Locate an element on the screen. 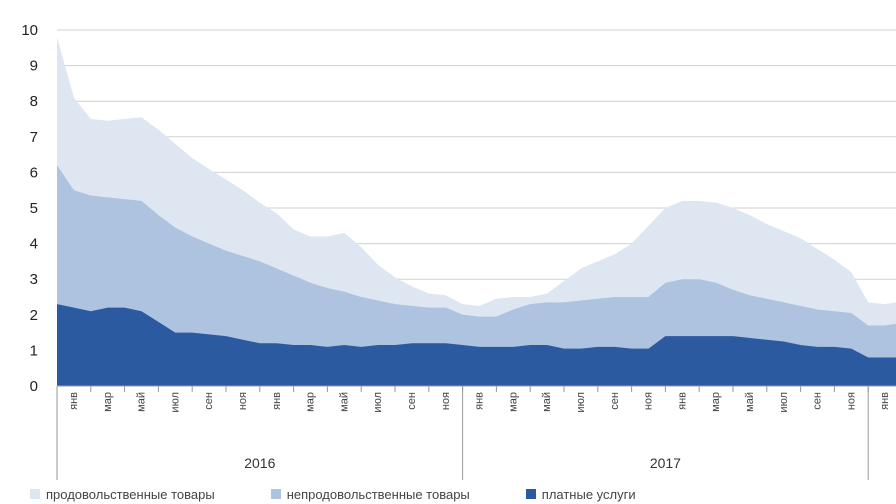 This screenshot has height=504, width=896. y-tick-label: 3 is located at coordinates (34, 279).